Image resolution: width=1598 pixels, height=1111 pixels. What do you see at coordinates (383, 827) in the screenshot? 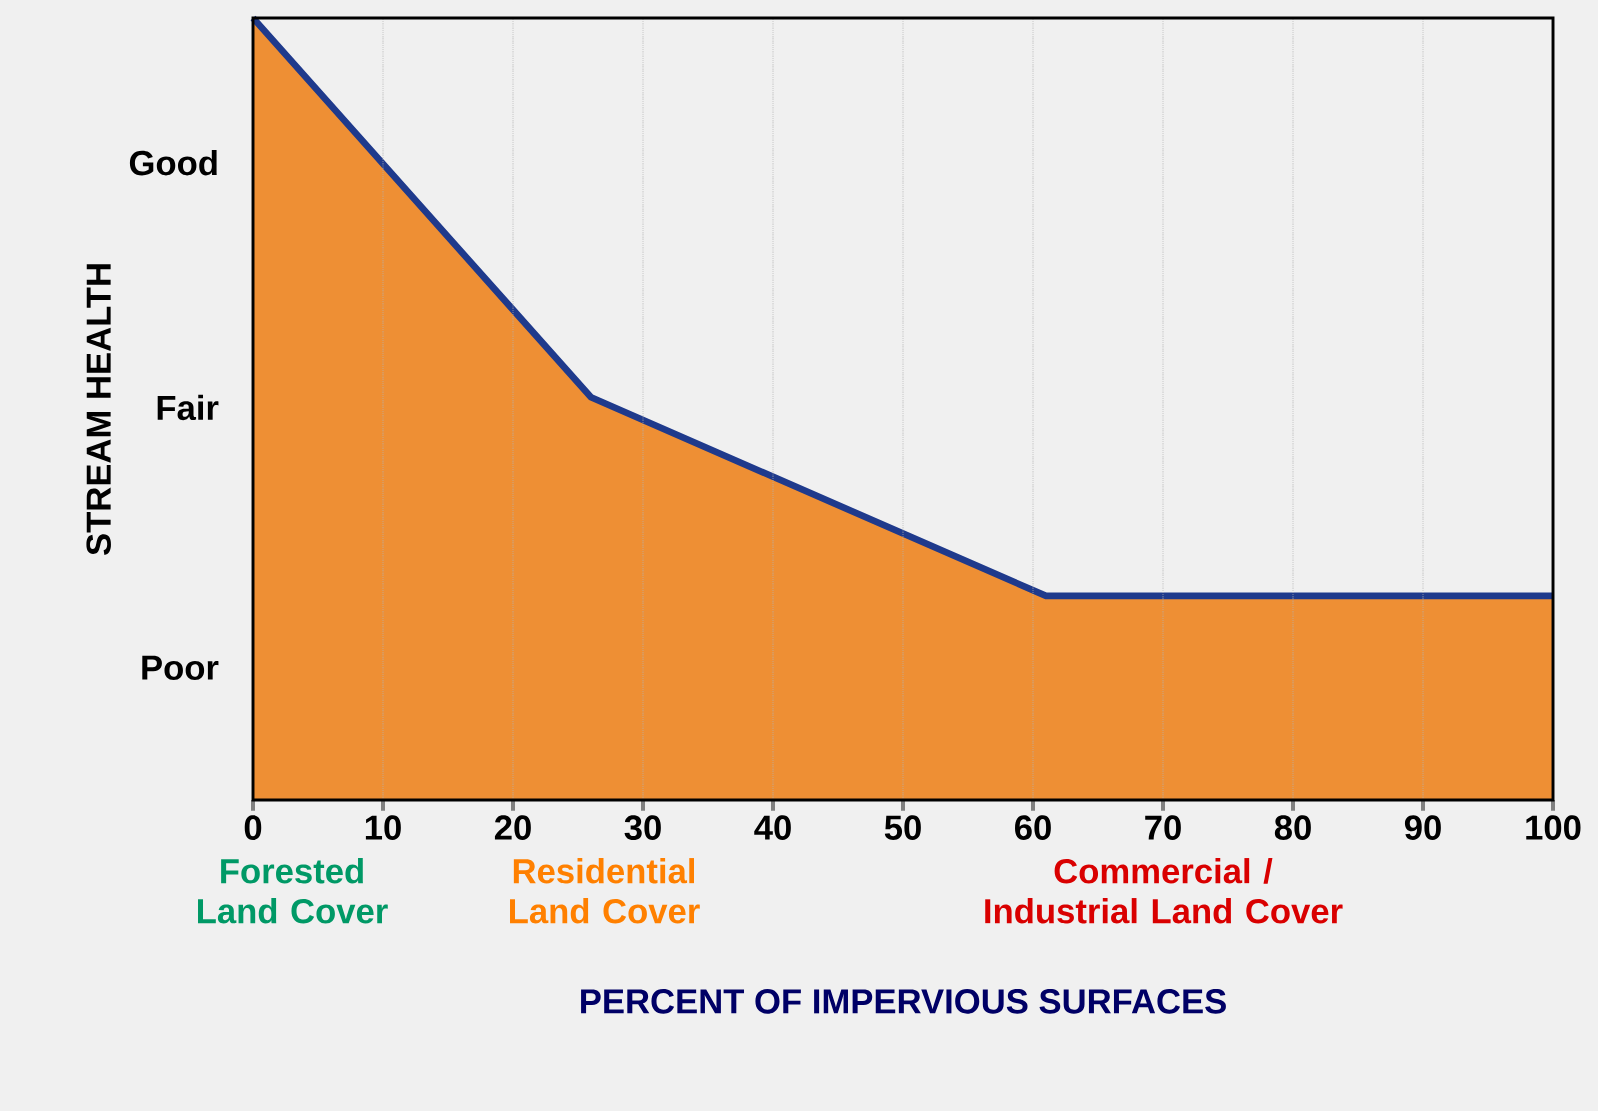
I see `x-tick-label: 10` at bounding box center [383, 827].